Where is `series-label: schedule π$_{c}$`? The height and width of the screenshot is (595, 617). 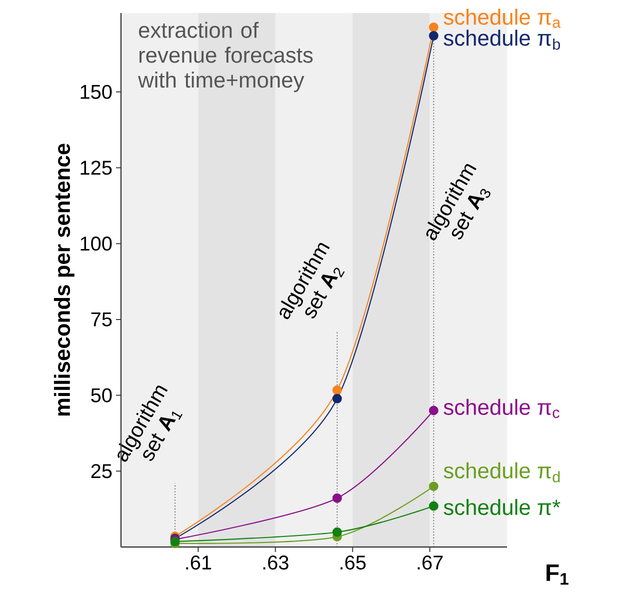
series-label: schedule π$_{c}$ is located at coordinates (502, 408).